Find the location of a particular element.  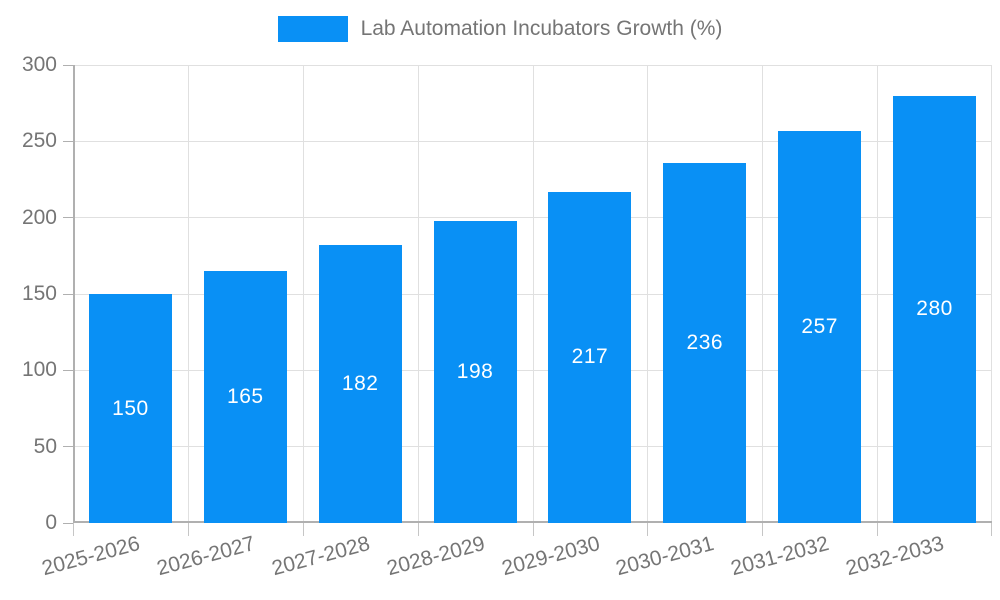

bar: 217 is located at coordinates (590, 357).